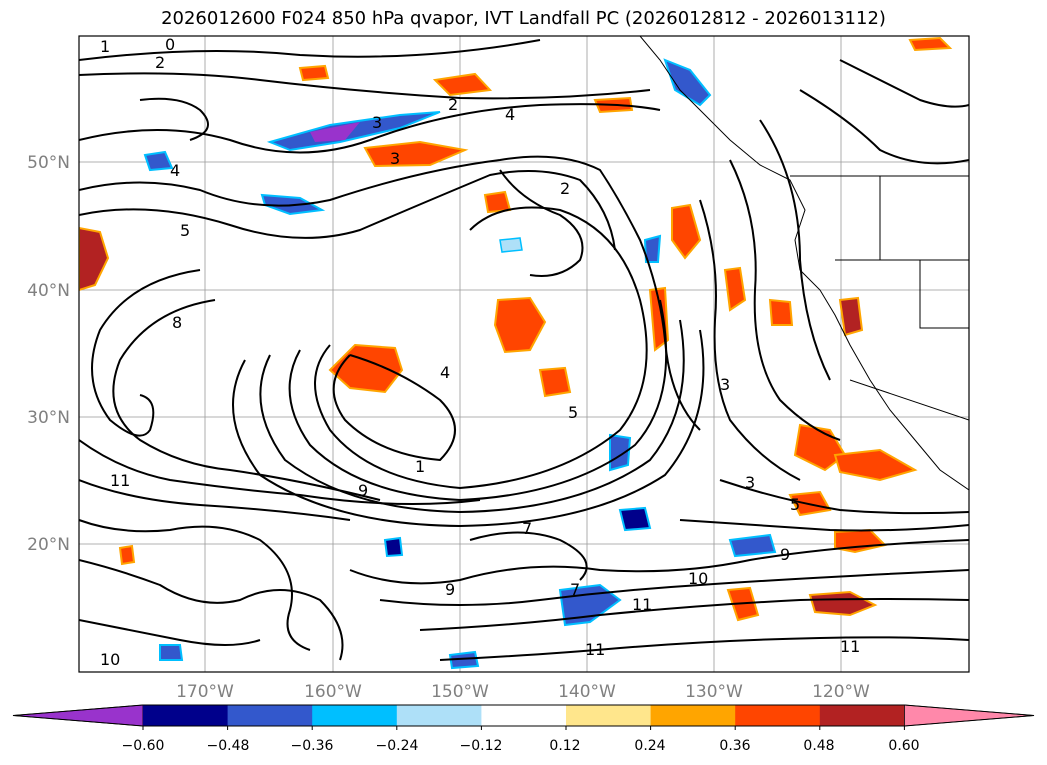  I want to click on lon-tick-label: 130°W, so click(714, 692).